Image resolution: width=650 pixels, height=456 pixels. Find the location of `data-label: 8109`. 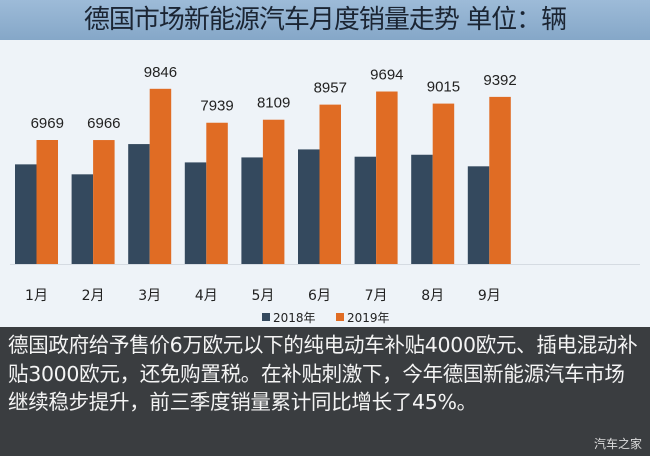

data-label: 8109 is located at coordinates (273, 103).